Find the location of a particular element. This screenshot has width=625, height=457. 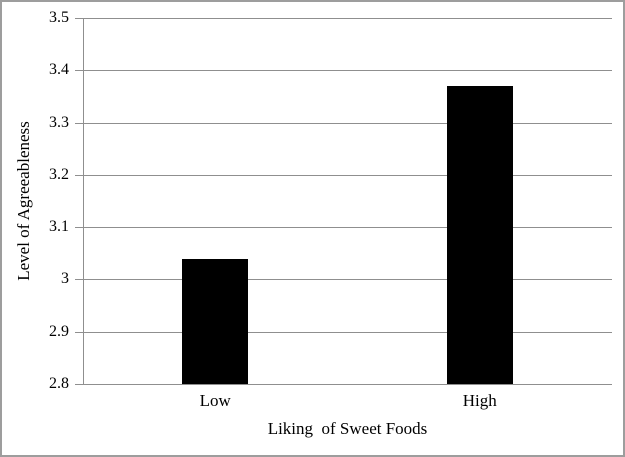

bar-low is located at coordinates (215, 321).